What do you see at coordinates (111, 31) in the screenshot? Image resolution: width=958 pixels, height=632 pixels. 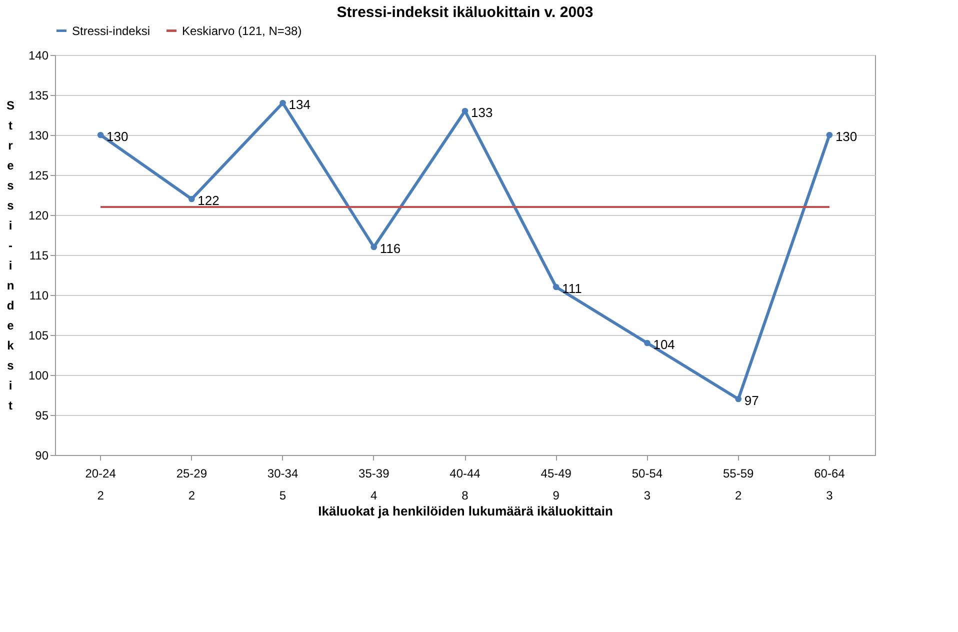 I see `legend-label: Stressi-indeksi` at bounding box center [111, 31].